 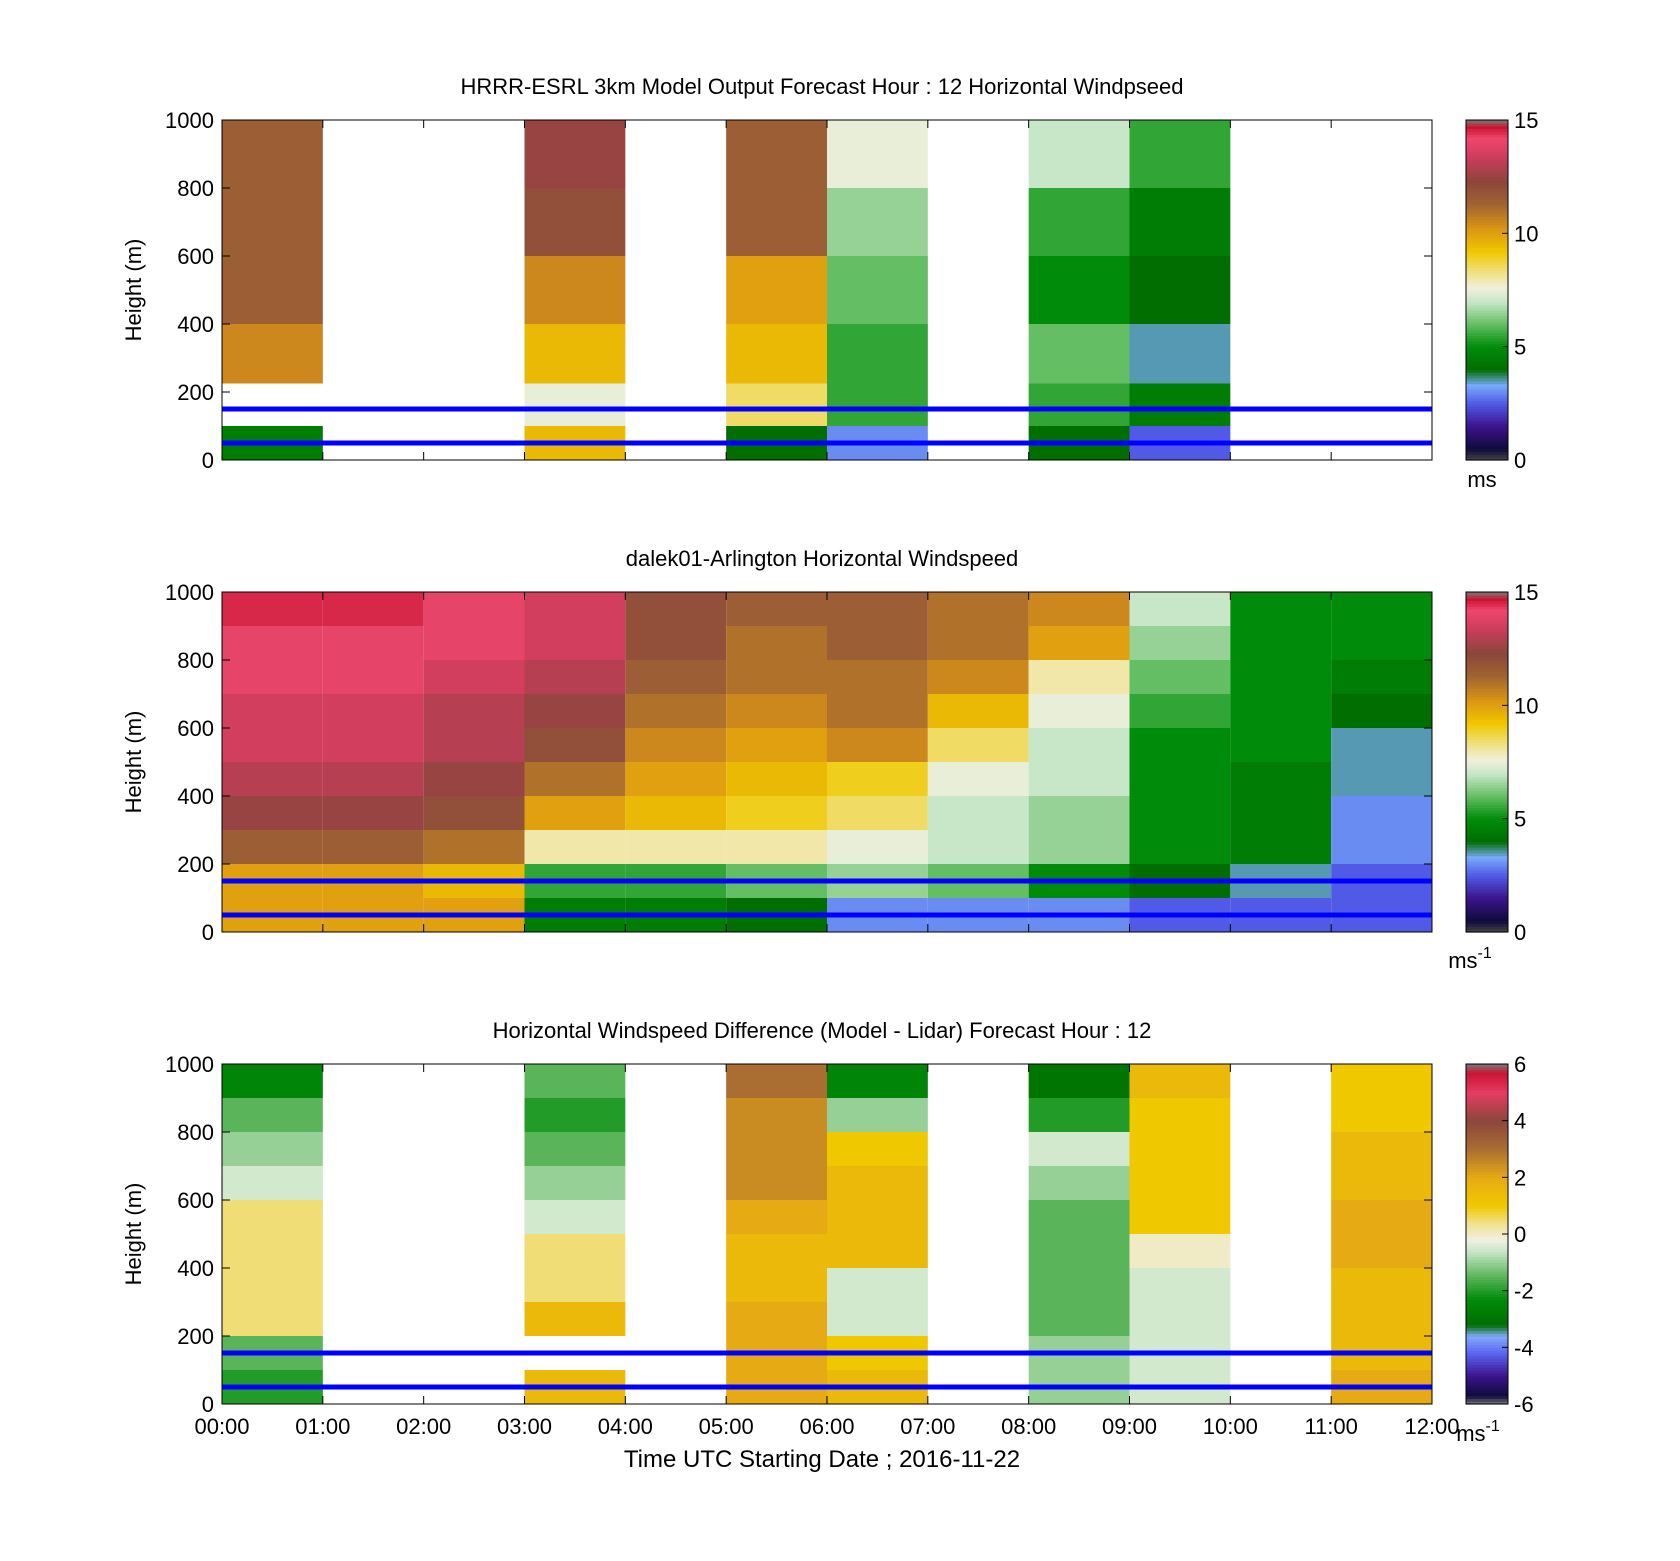 I want to click on y-tick-label: 1000, so click(x=189, y=120).